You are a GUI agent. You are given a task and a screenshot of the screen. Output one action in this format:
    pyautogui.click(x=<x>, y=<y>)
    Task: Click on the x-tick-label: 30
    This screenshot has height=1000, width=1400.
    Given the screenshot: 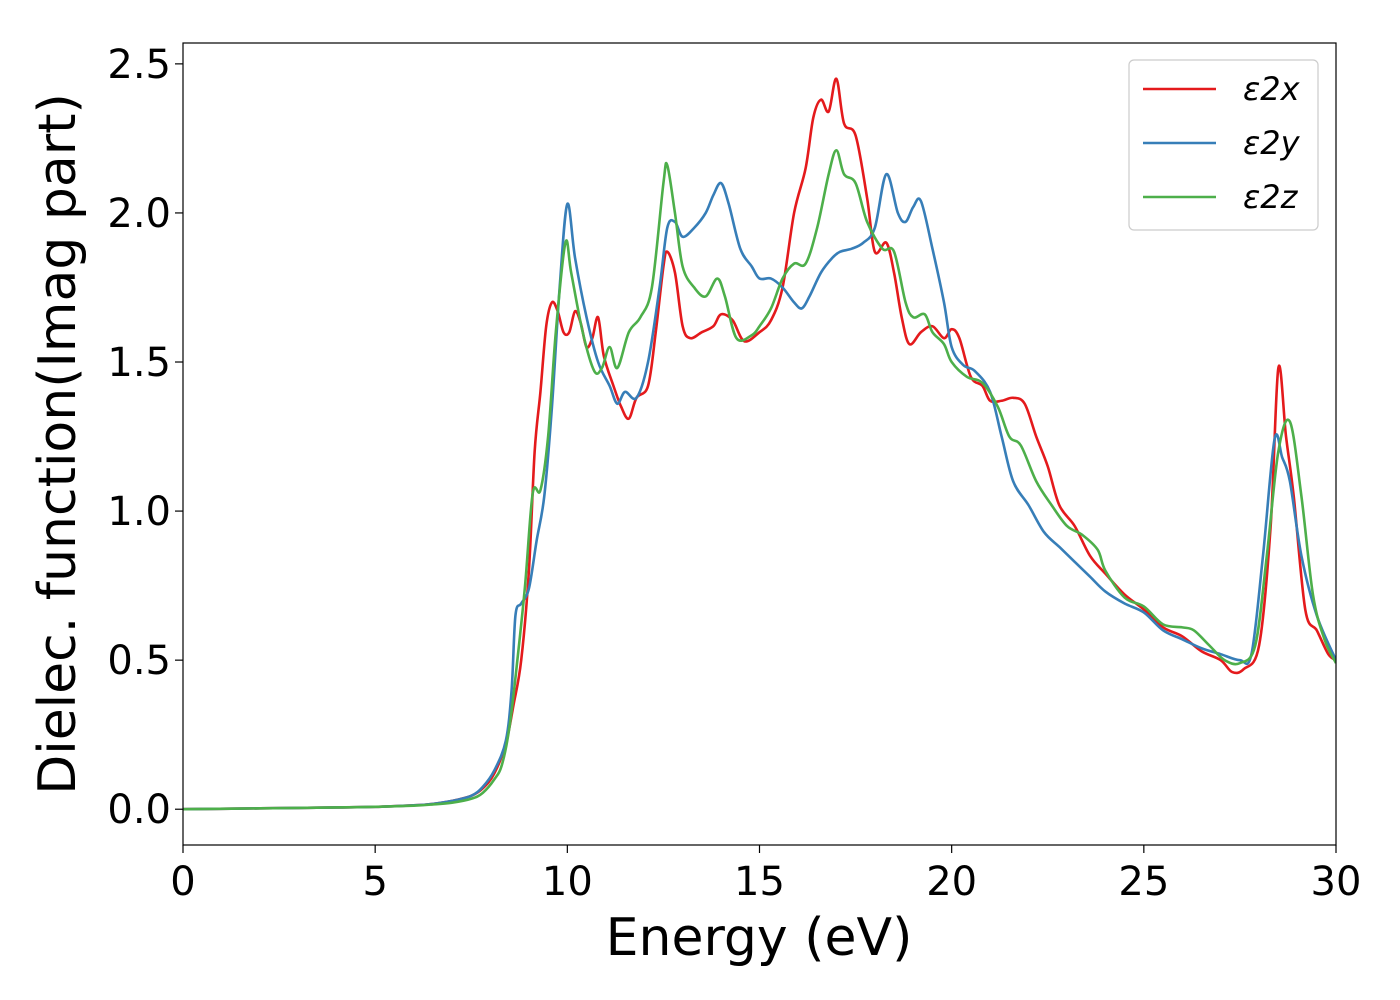 What is the action you would take?
    pyautogui.click(x=1336, y=882)
    